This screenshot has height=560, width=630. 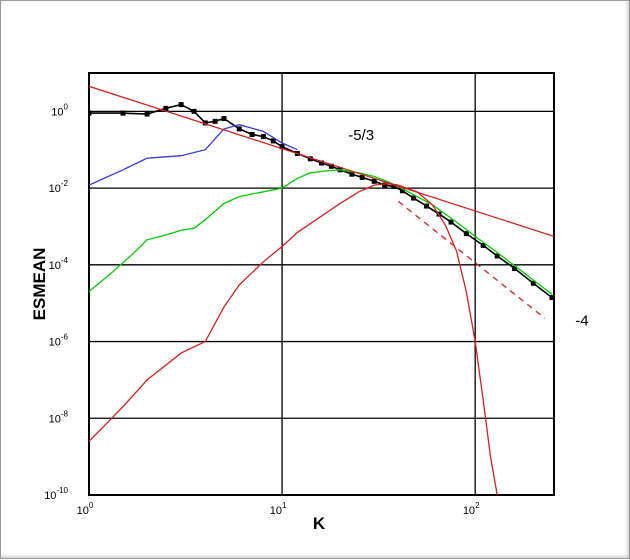 What do you see at coordinates (85, 509) in the screenshot?
I see `x-tick-label-0: 10⁰` at bounding box center [85, 509].